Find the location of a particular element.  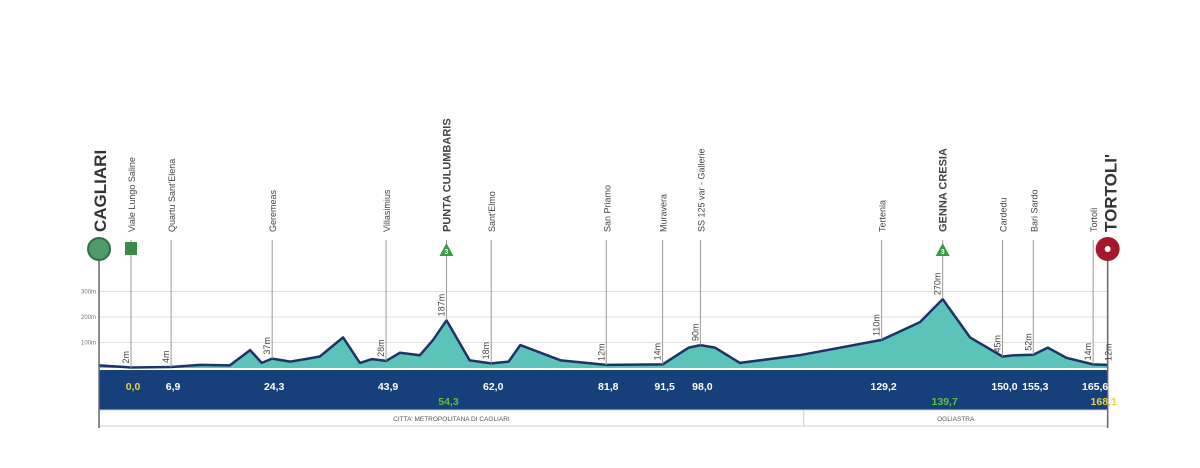

elevation-label: 110m is located at coordinates (877, 325).